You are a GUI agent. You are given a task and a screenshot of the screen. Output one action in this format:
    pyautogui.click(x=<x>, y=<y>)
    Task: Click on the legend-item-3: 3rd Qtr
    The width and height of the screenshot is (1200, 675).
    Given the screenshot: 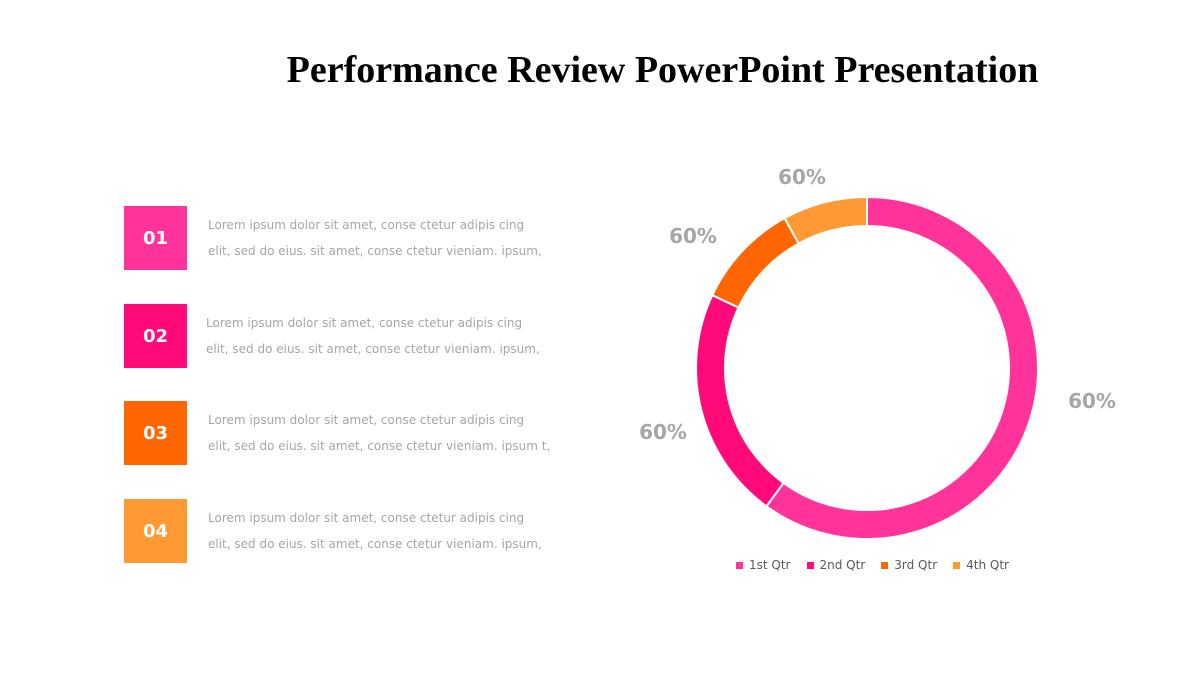 What is the action you would take?
    pyautogui.click(x=909, y=565)
    